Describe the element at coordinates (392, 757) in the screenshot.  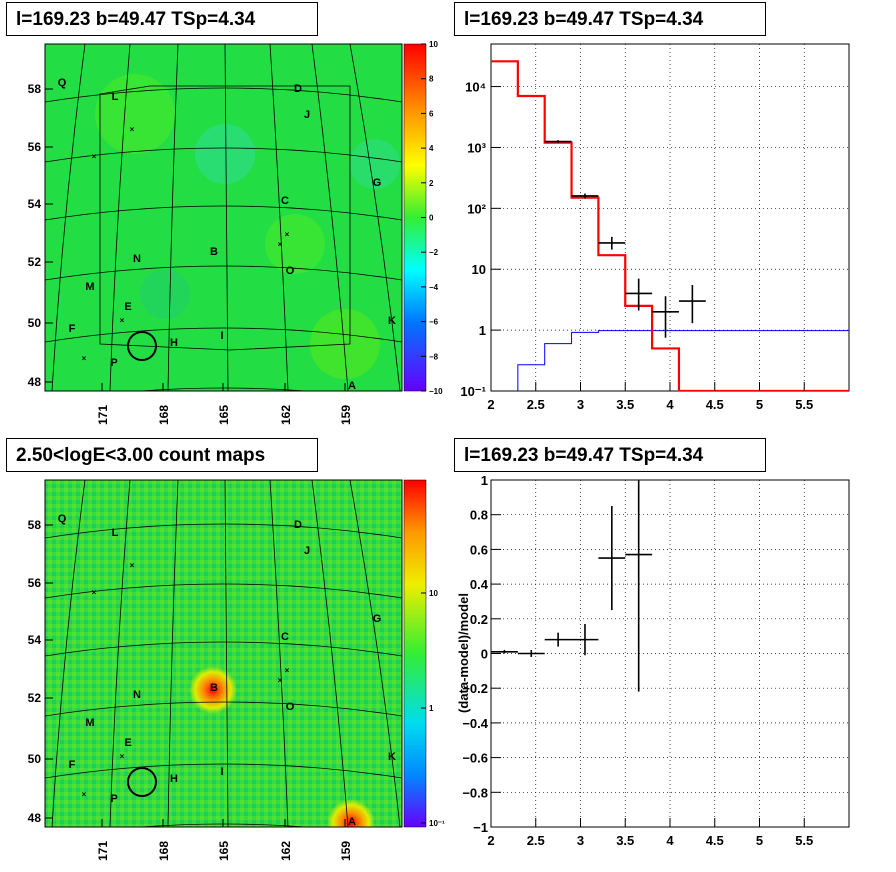
I see `source-label-k: K` at that location.